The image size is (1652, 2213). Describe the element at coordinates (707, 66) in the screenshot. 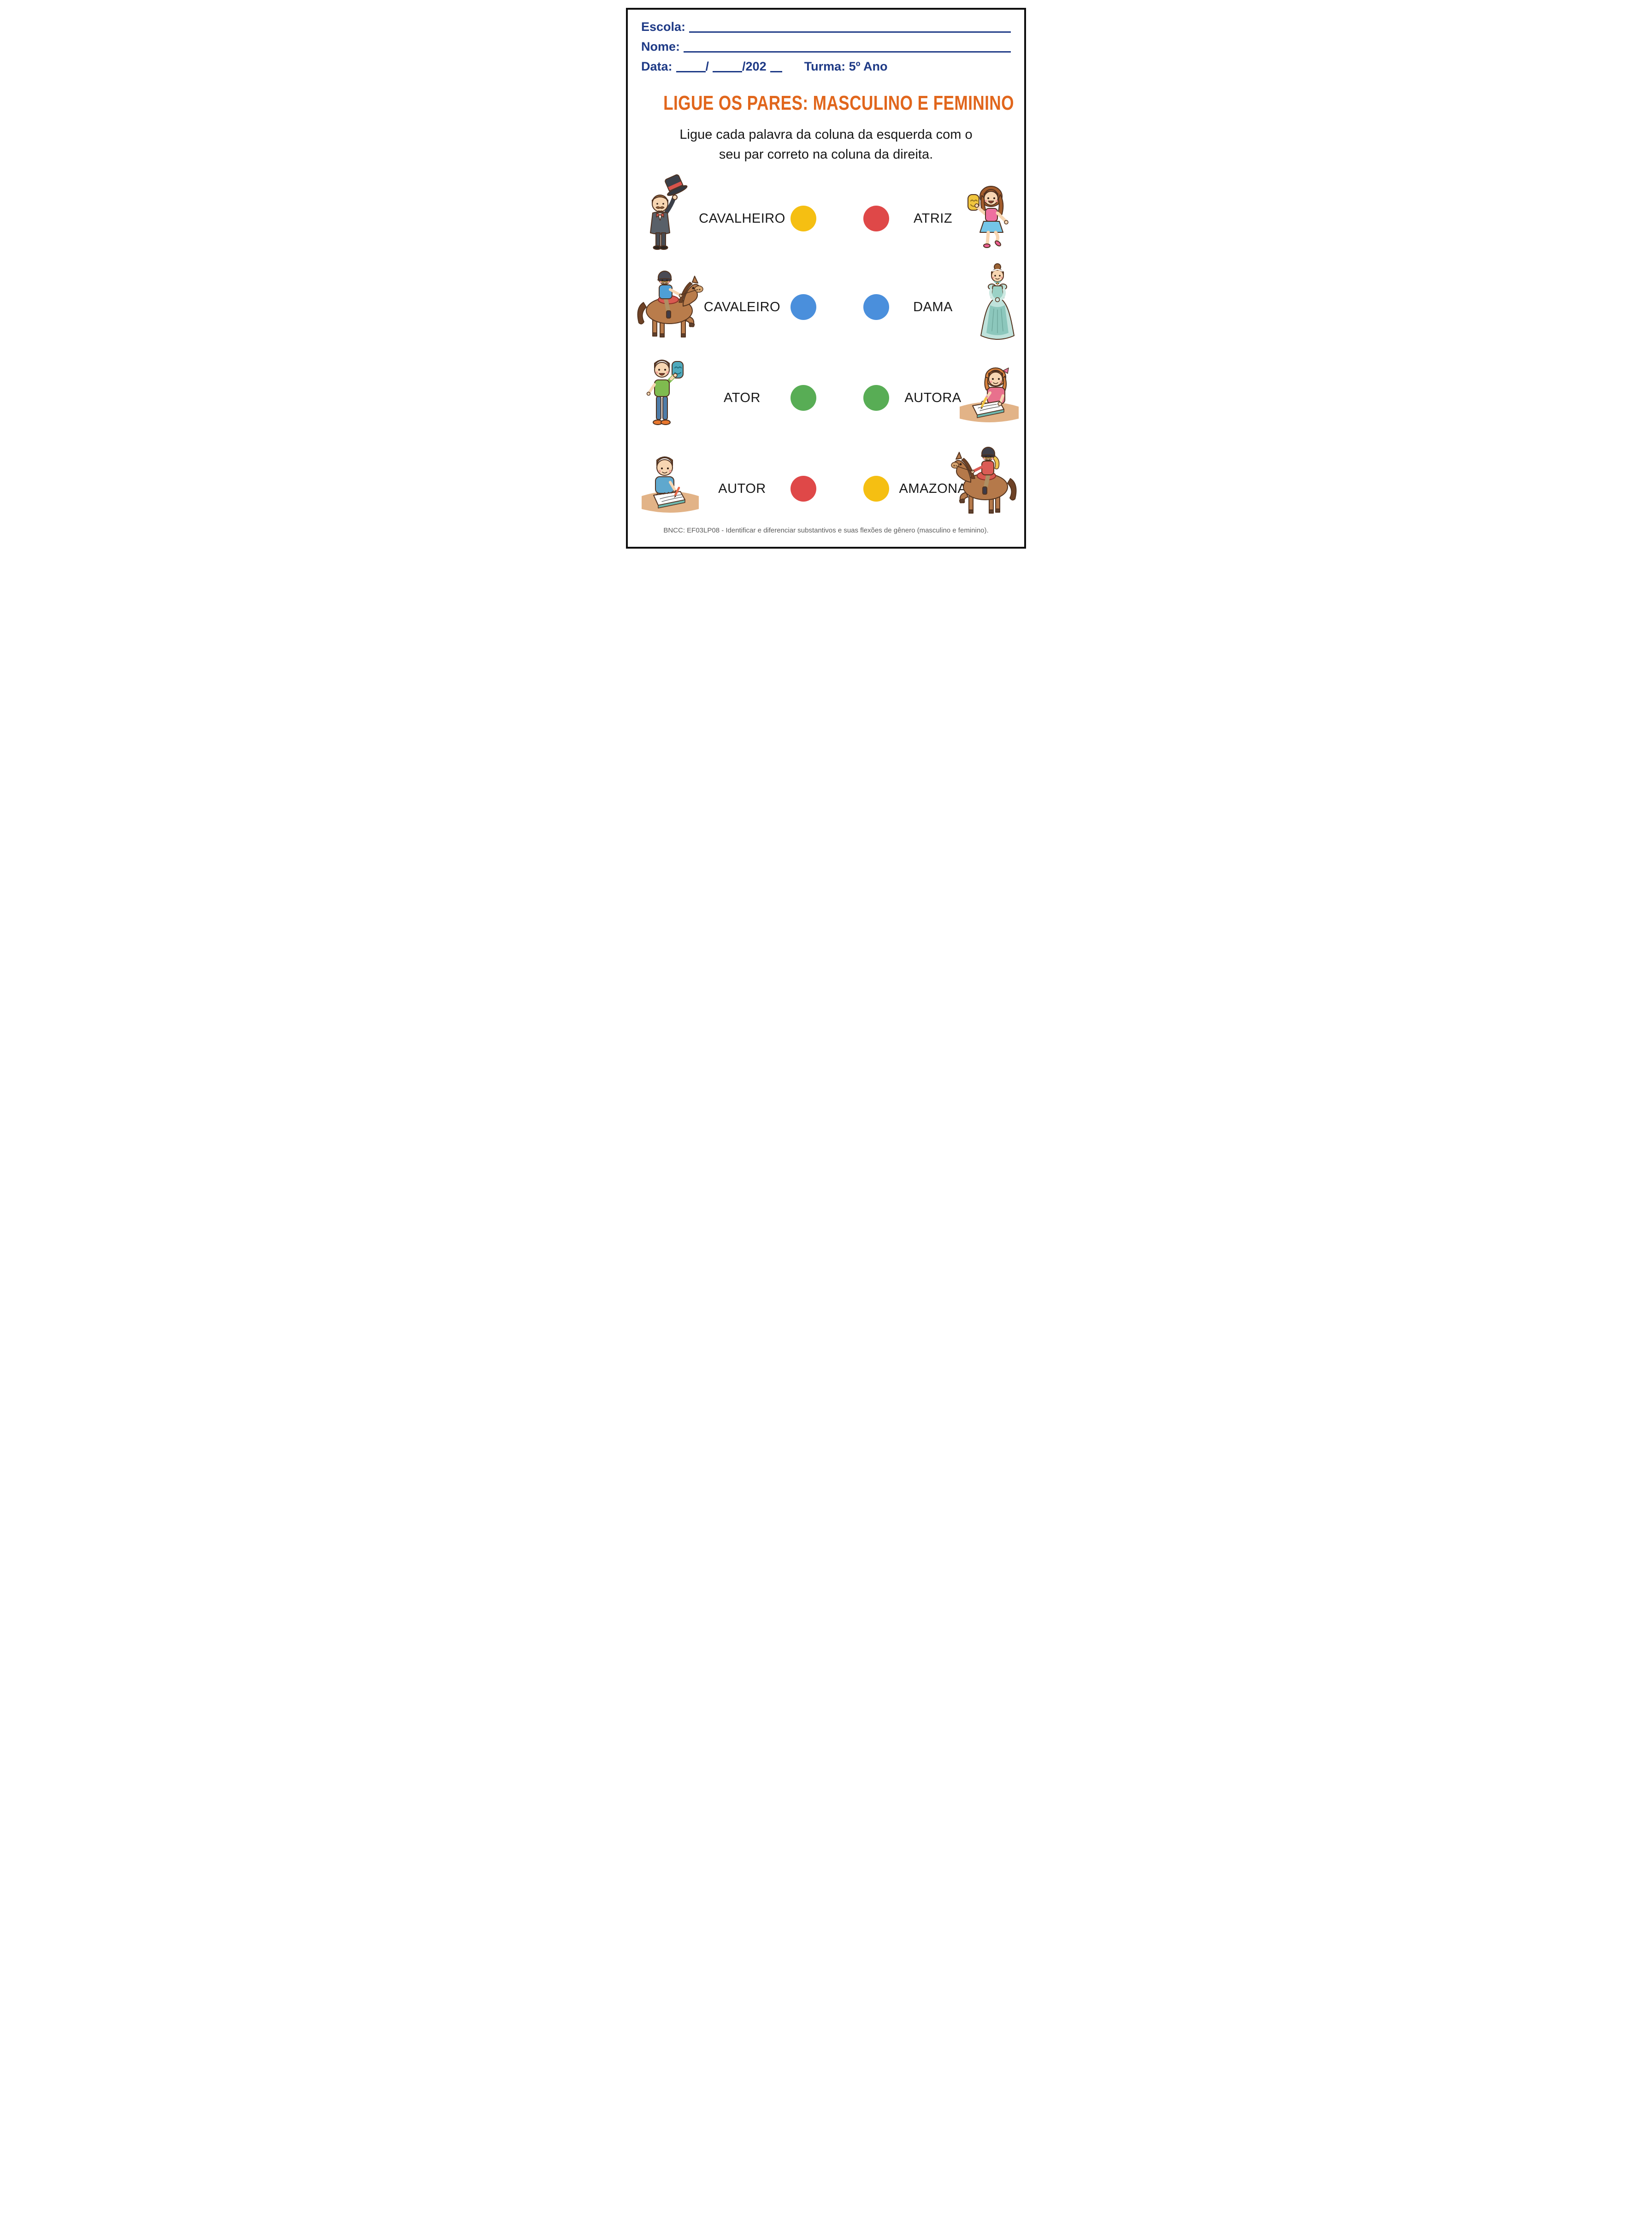

I see `date-slash: /` at that location.